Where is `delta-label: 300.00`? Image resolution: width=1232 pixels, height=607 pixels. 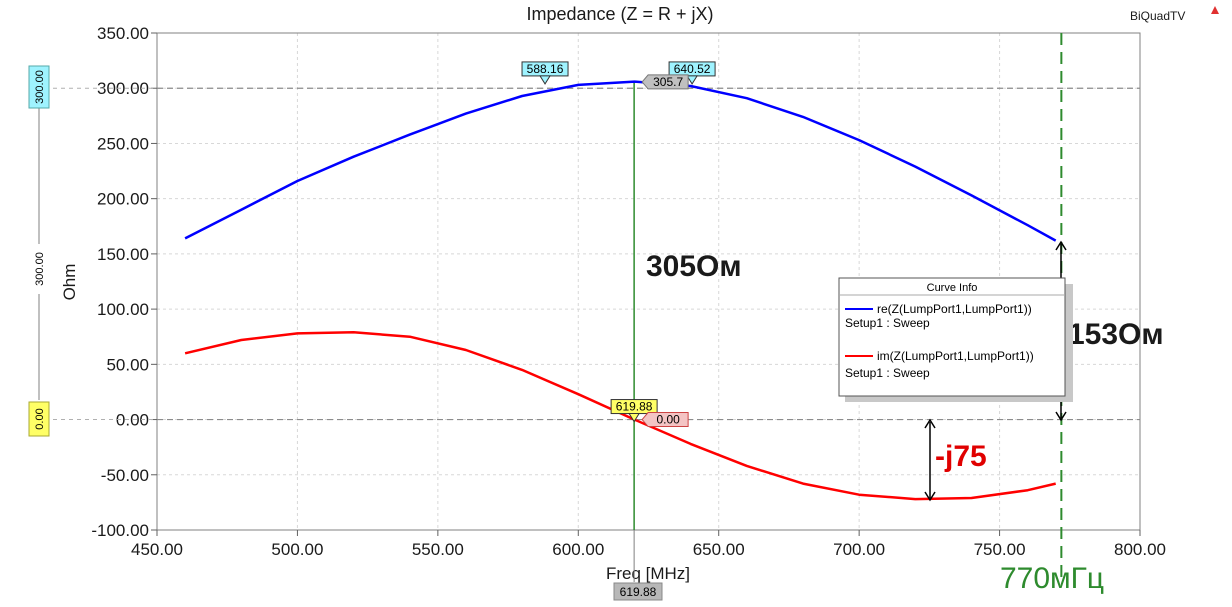 delta-label: 300.00 is located at coordinates (40, 269).